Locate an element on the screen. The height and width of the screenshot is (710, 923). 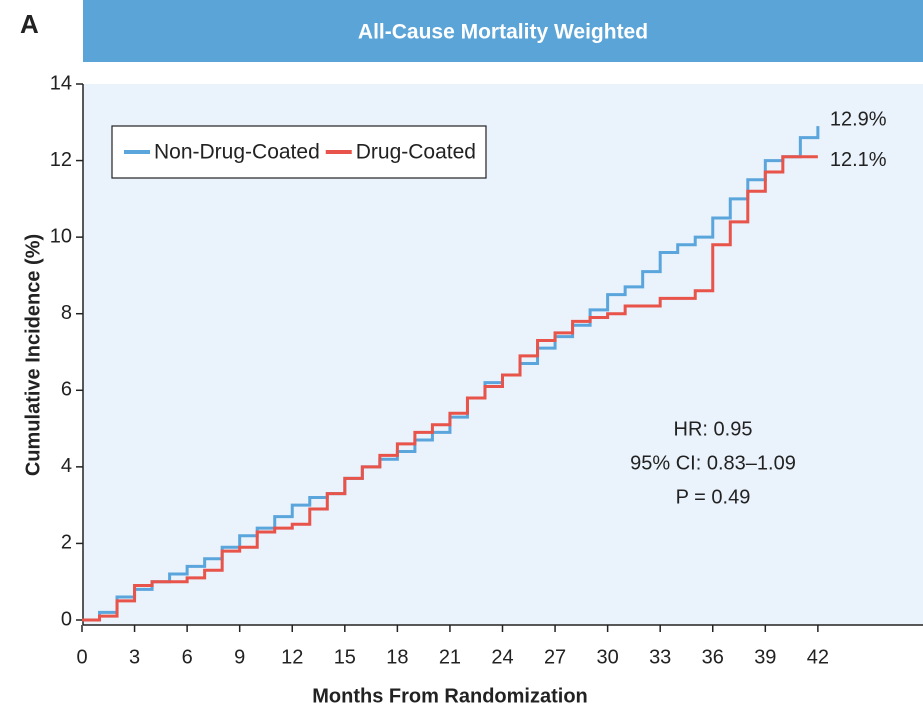
x-tick-label: 39 is located at coordinates (765, 657).